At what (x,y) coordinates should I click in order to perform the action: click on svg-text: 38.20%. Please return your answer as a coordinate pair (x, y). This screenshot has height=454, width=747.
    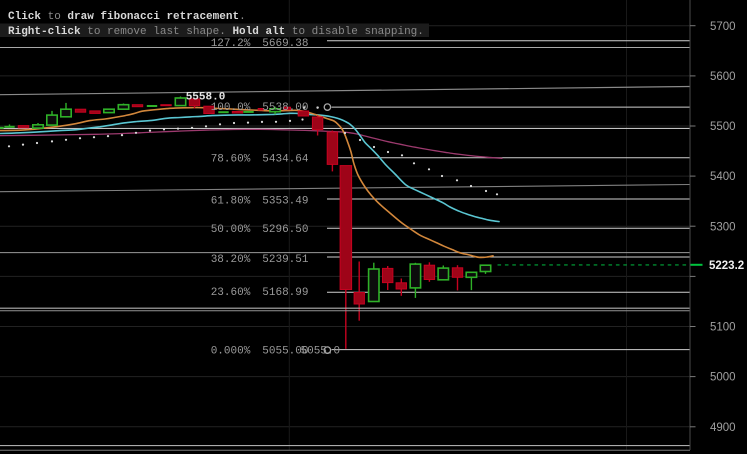
    Looking at the image, I should click on (231, 260).